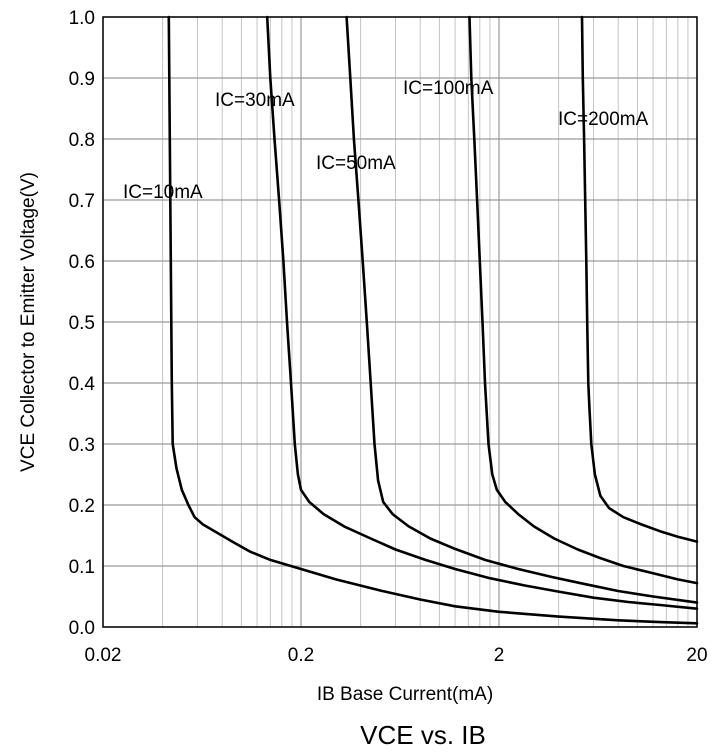 The width and height of the screenshot is (728, 756). What do you see at coordinates (82, 18) in the screenshot?
I see `y-tick-label: 1.0` at bounding box center [82, 18].